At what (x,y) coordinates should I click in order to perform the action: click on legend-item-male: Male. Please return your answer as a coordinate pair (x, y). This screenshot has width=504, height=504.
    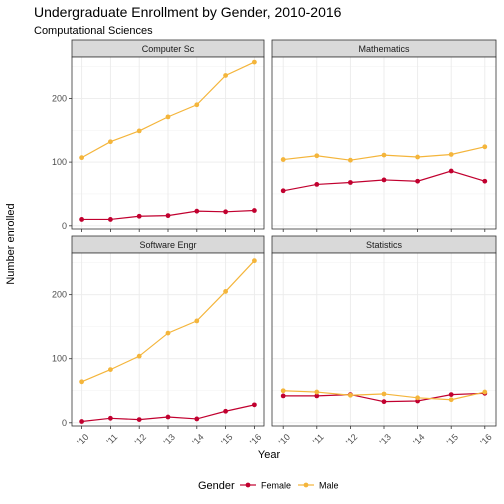
    Looking at the image, I should click on (318, 486).